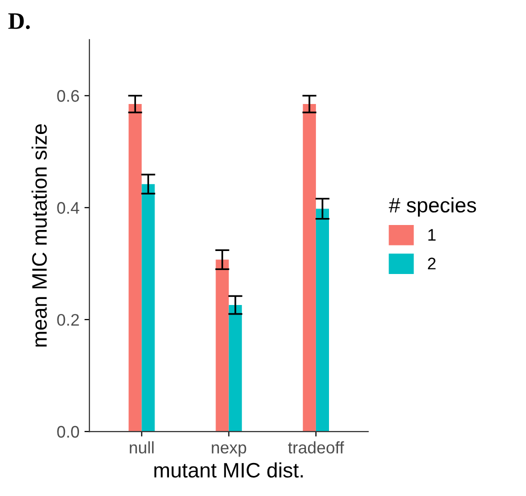 The image size is (526, 496). Describe the element at coordinates (68, 208) in the screenshot. I see `y-tick-label: 0.4` at that location.